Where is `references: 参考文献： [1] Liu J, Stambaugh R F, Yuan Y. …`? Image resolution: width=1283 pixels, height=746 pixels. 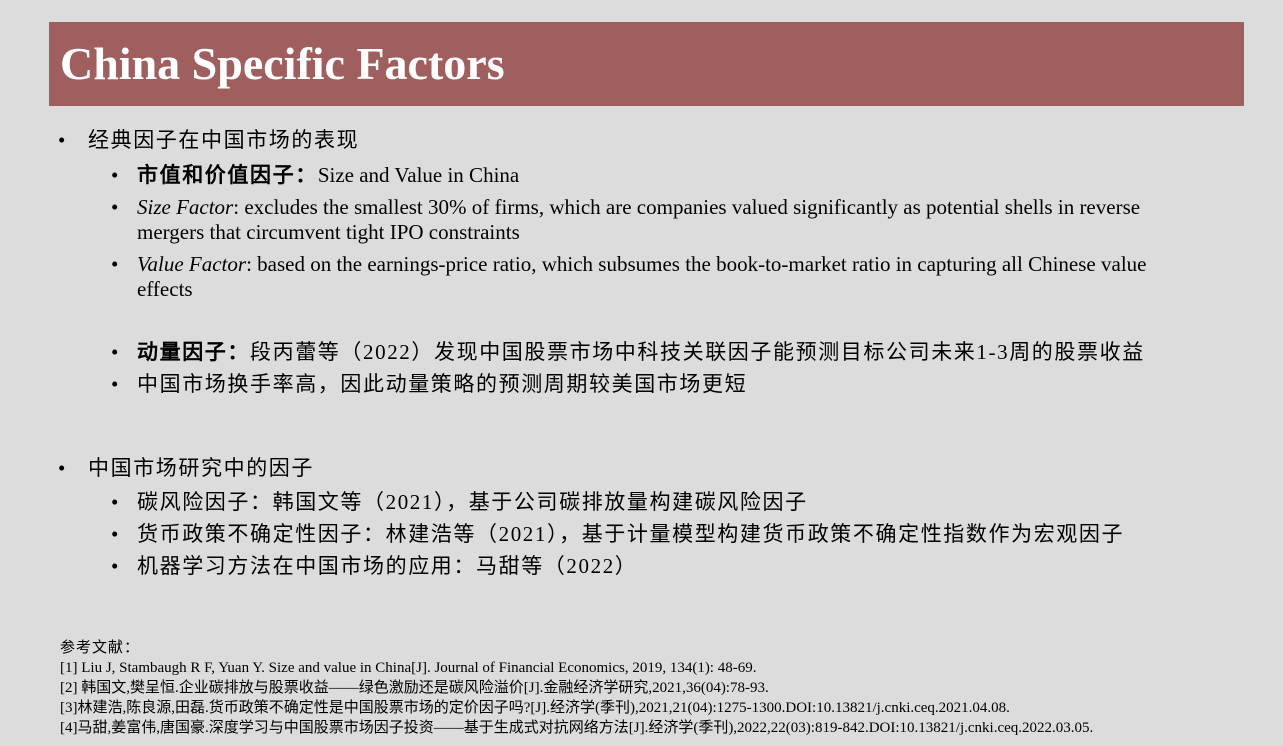 references: 参考文献： [1] Liu J, Stambaugh R F, Yuan Y. … is located at coordinates (667, 688).